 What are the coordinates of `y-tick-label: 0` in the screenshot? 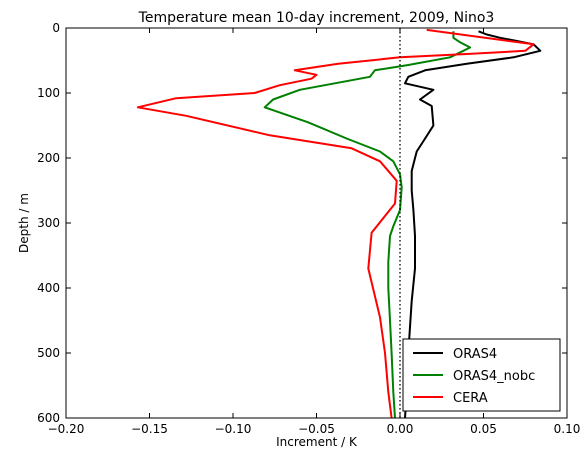 It's located at (56, 28).